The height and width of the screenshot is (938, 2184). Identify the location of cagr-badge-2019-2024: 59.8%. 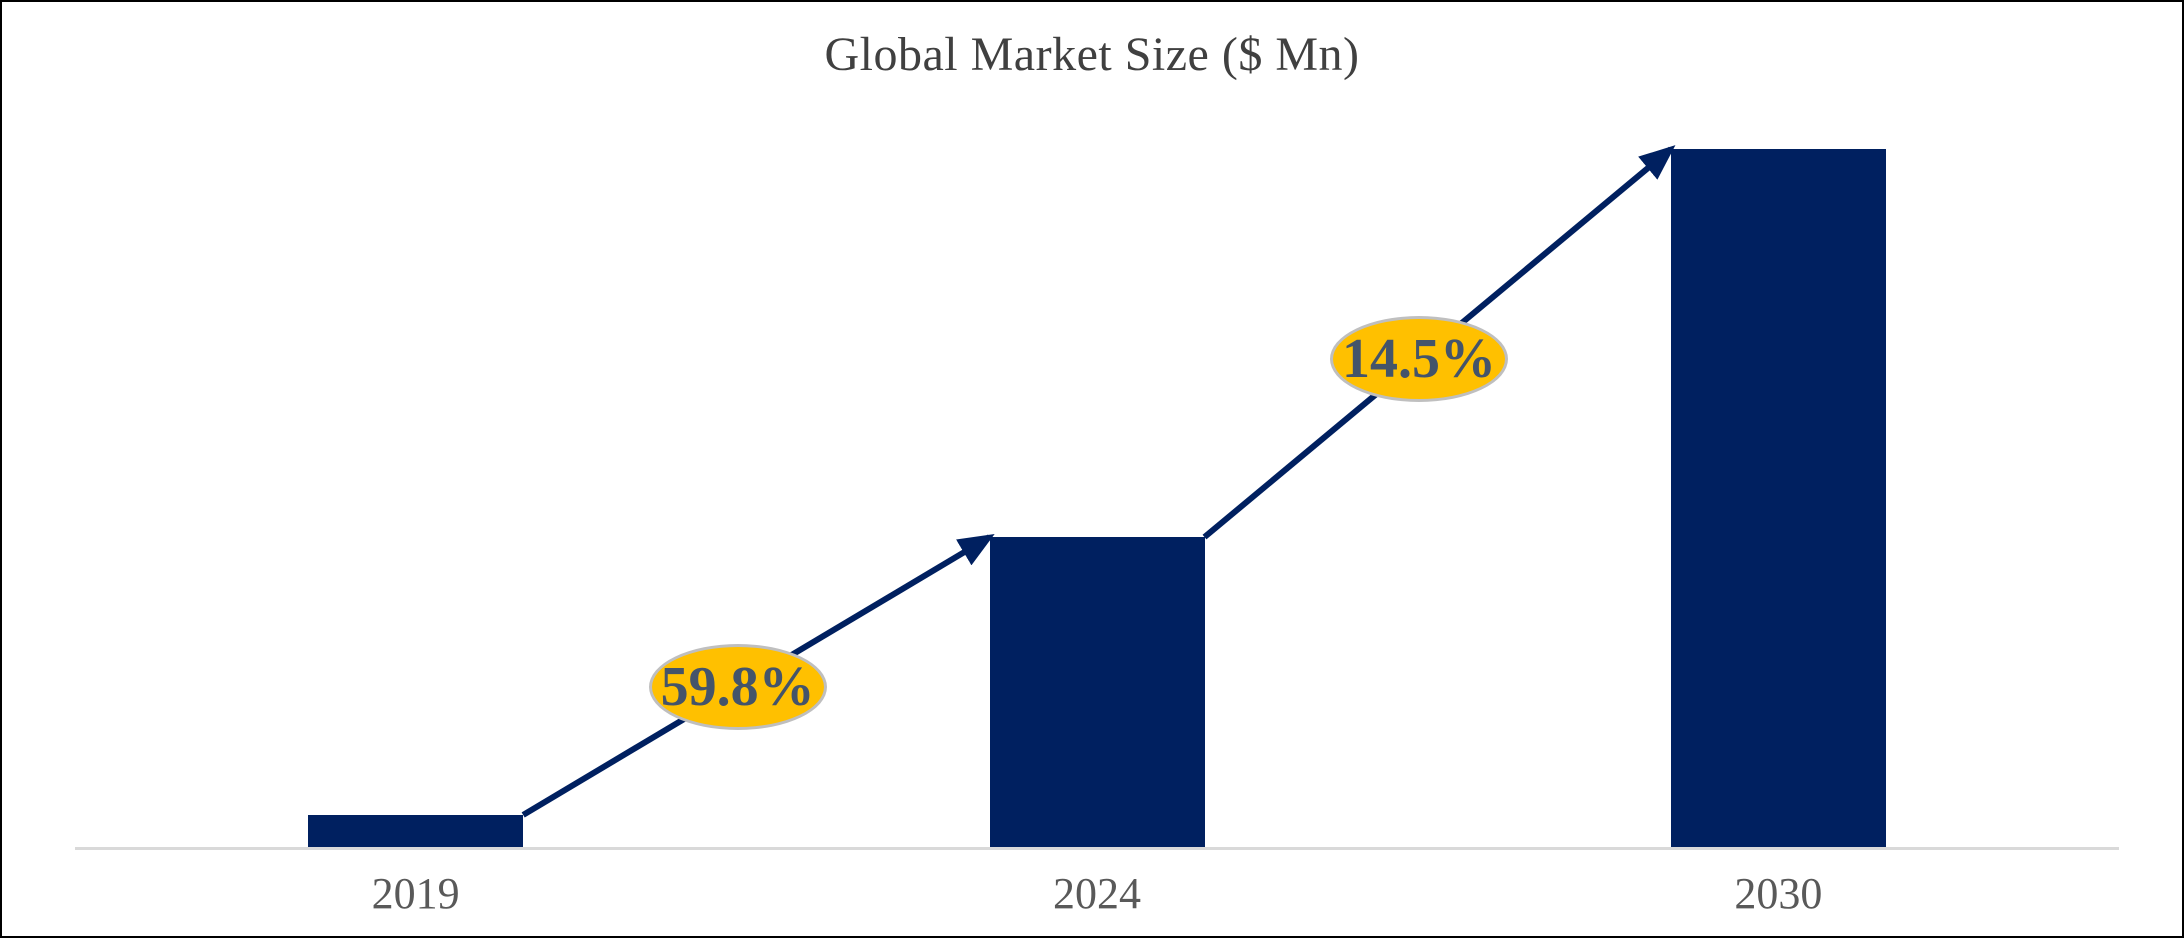
(737, 687).